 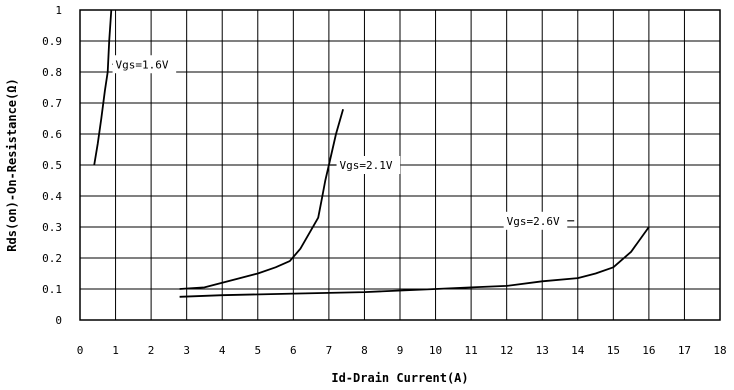 I want to click on y-axis-title: Rds(on)-On-Resistance(Ω), so click(x=12, y=164).